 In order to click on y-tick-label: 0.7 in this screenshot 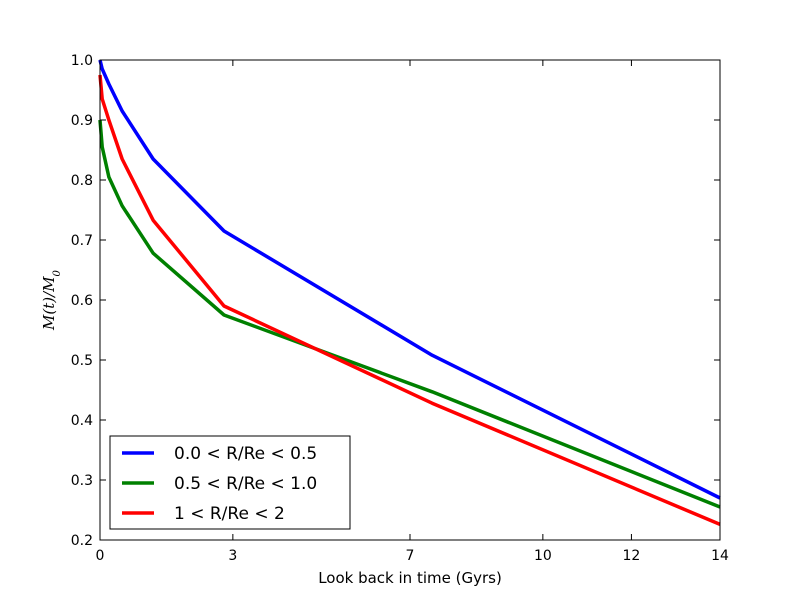, I will do `click(82, 241)`.